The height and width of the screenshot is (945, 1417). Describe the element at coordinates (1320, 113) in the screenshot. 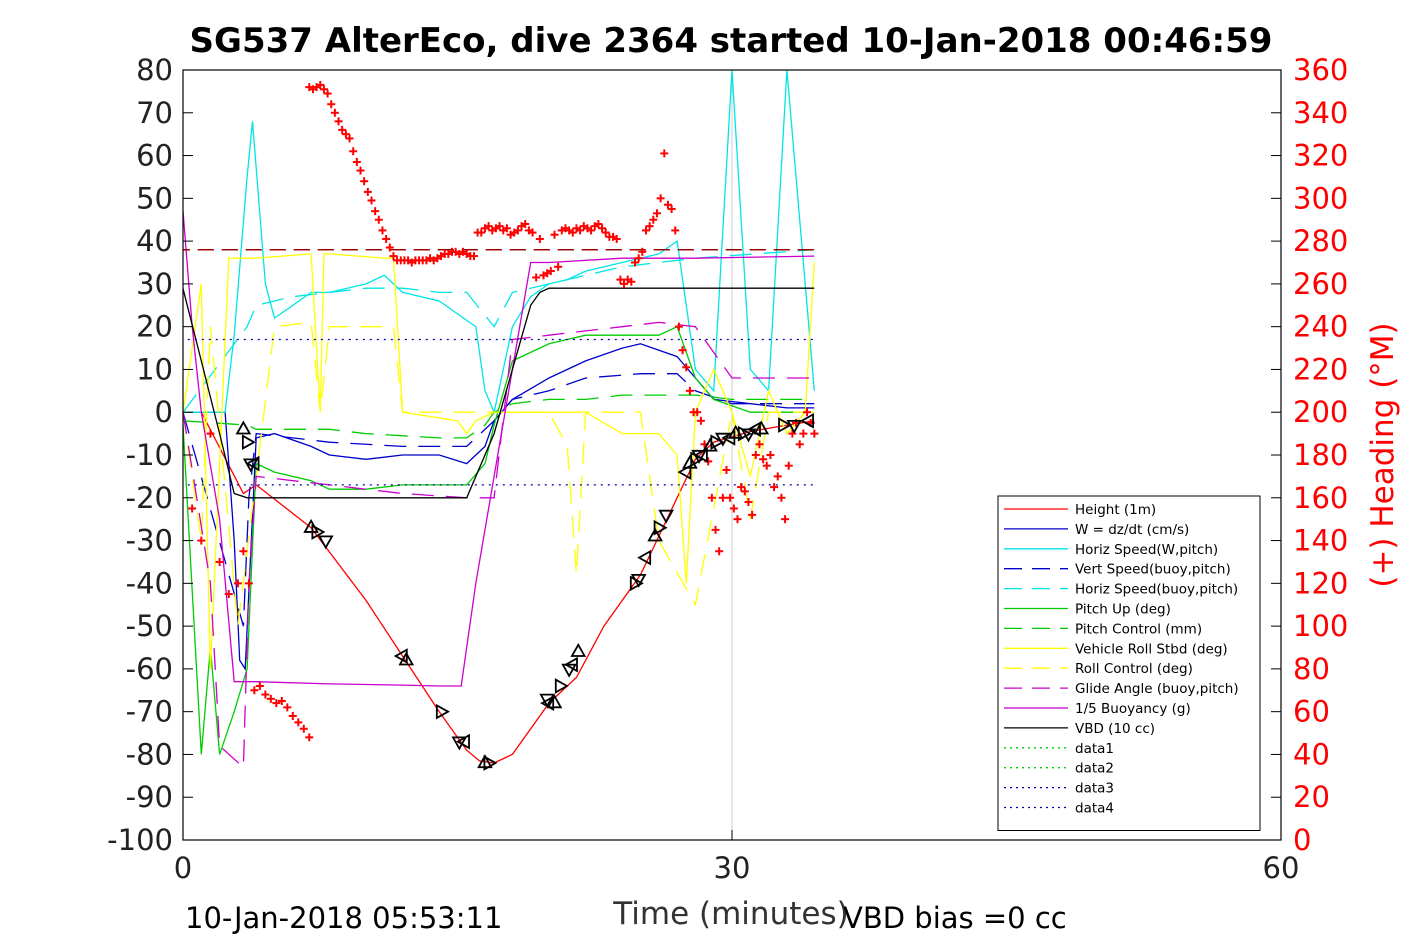

I see `right-tick-label: 340` at that location.